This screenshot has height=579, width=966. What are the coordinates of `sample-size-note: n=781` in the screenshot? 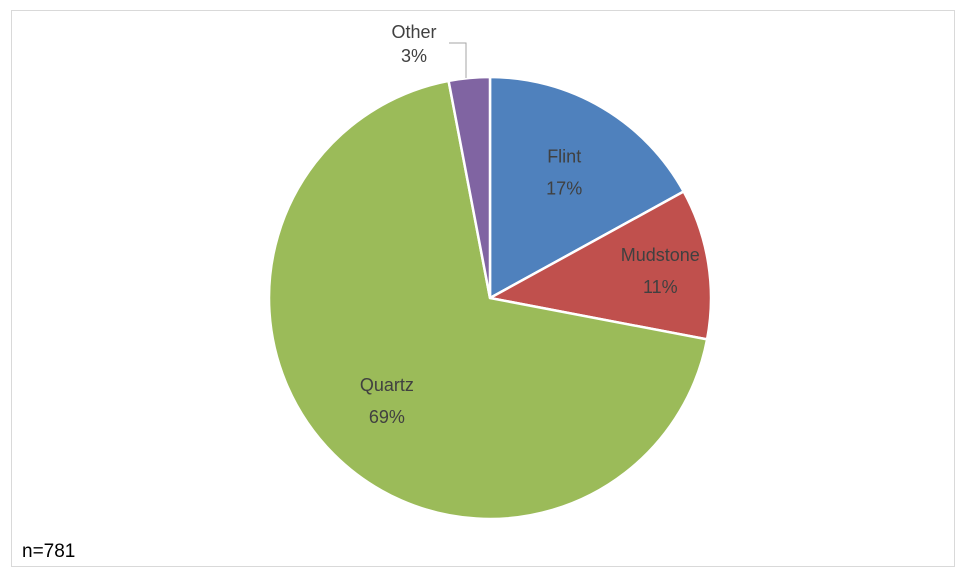 It's located at (49, 551).